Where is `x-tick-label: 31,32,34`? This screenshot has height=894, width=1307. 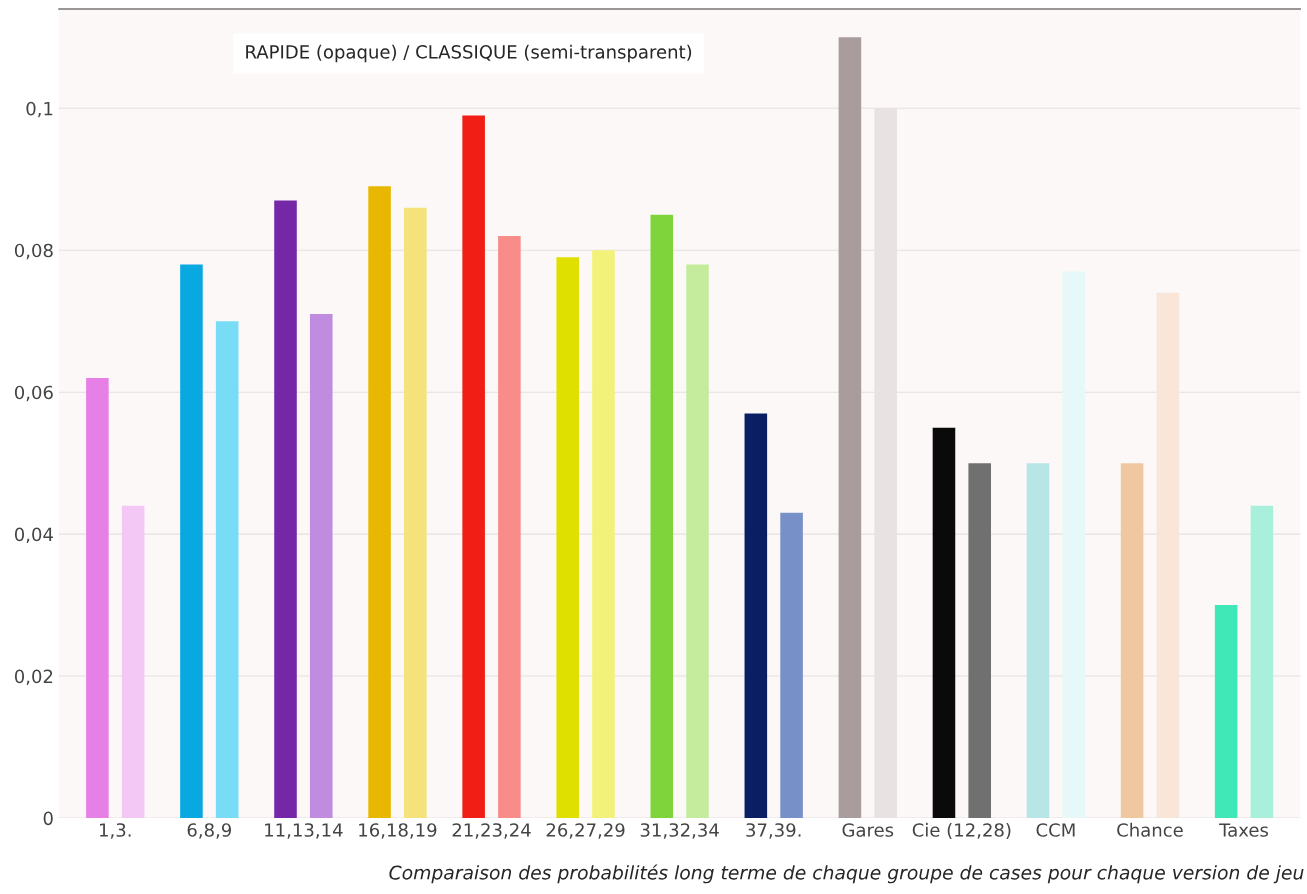 x-tick-label: 31,32,34 is located at coordinates (679, 831).